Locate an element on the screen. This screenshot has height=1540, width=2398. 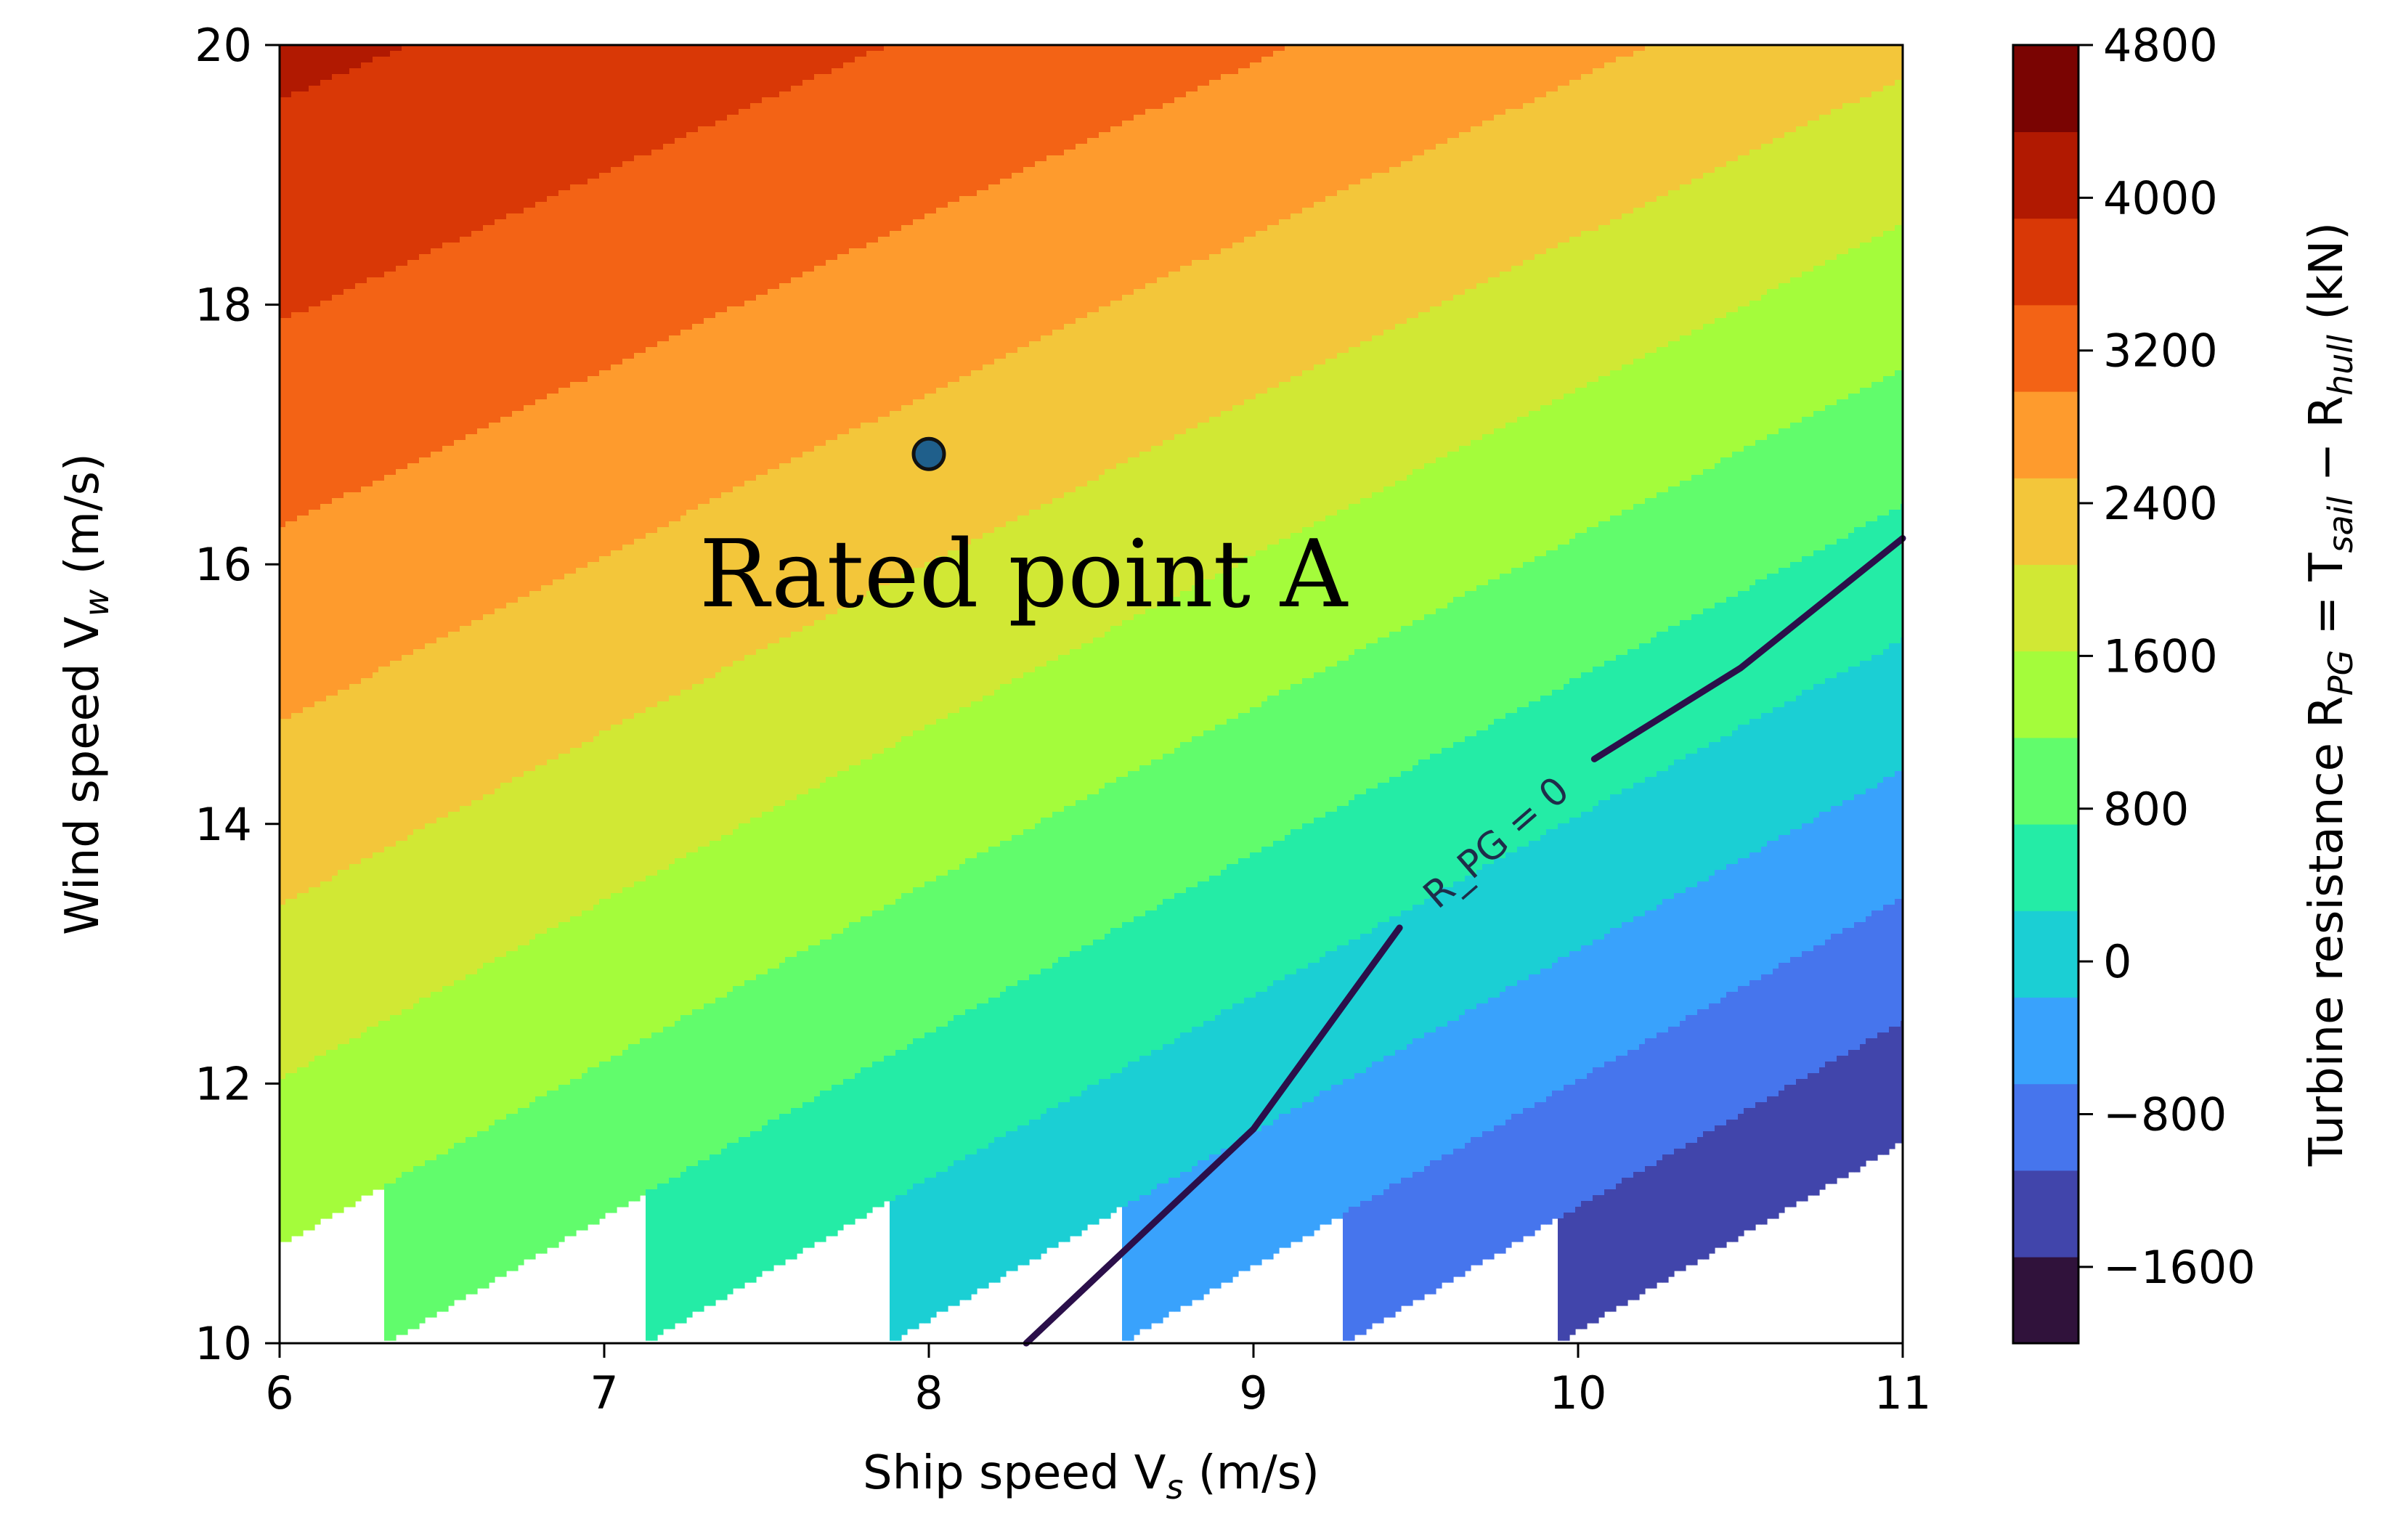
y-tick-label: 12 is located at coordinates (223, 1083).